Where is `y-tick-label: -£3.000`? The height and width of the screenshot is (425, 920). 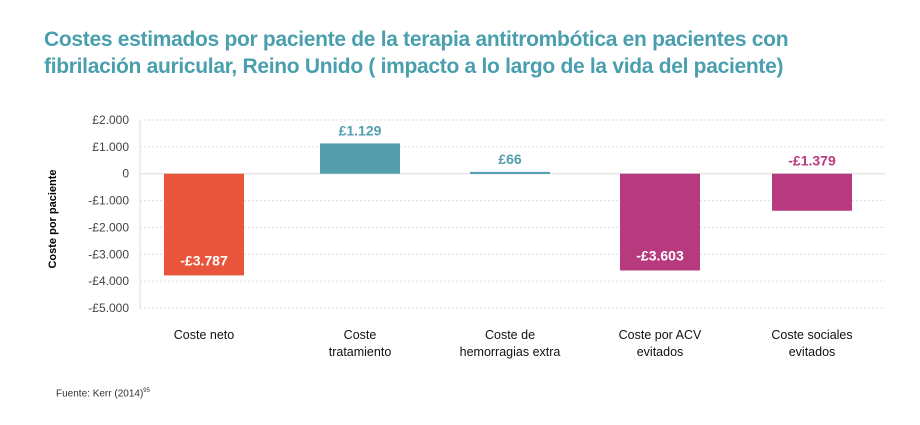
y-tick-label: -£3.000 is located at coordinates (108, 254).